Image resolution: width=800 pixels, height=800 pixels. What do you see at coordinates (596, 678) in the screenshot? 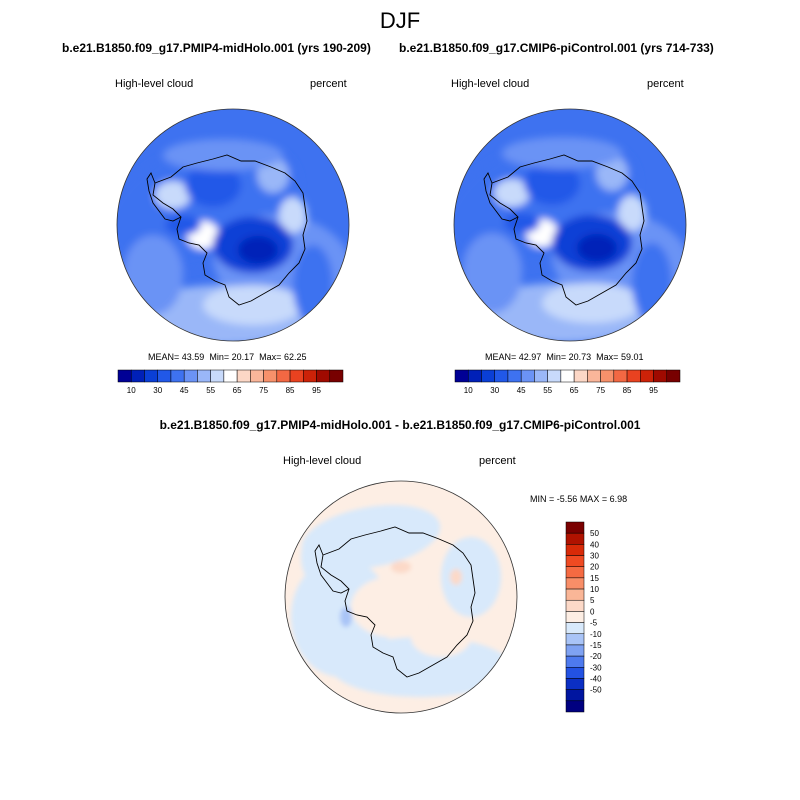
I see `panel3-colorbar-tick-label: -40` at bounding box center [596, 678].